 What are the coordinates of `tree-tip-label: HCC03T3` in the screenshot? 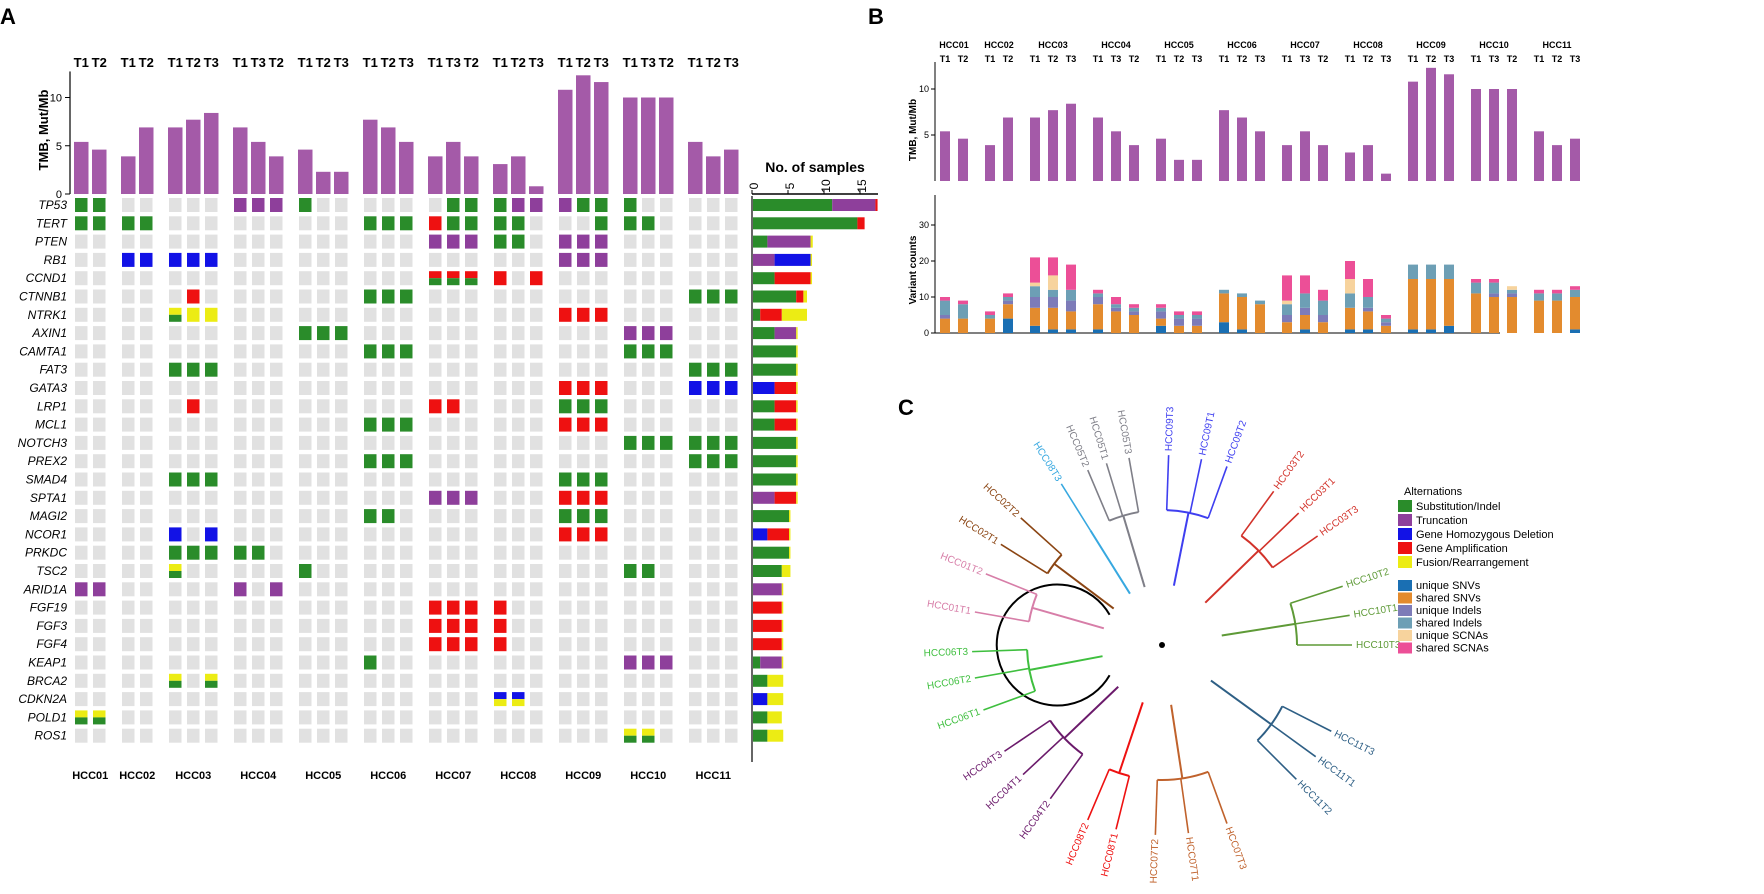 It's located at (1339, 521).